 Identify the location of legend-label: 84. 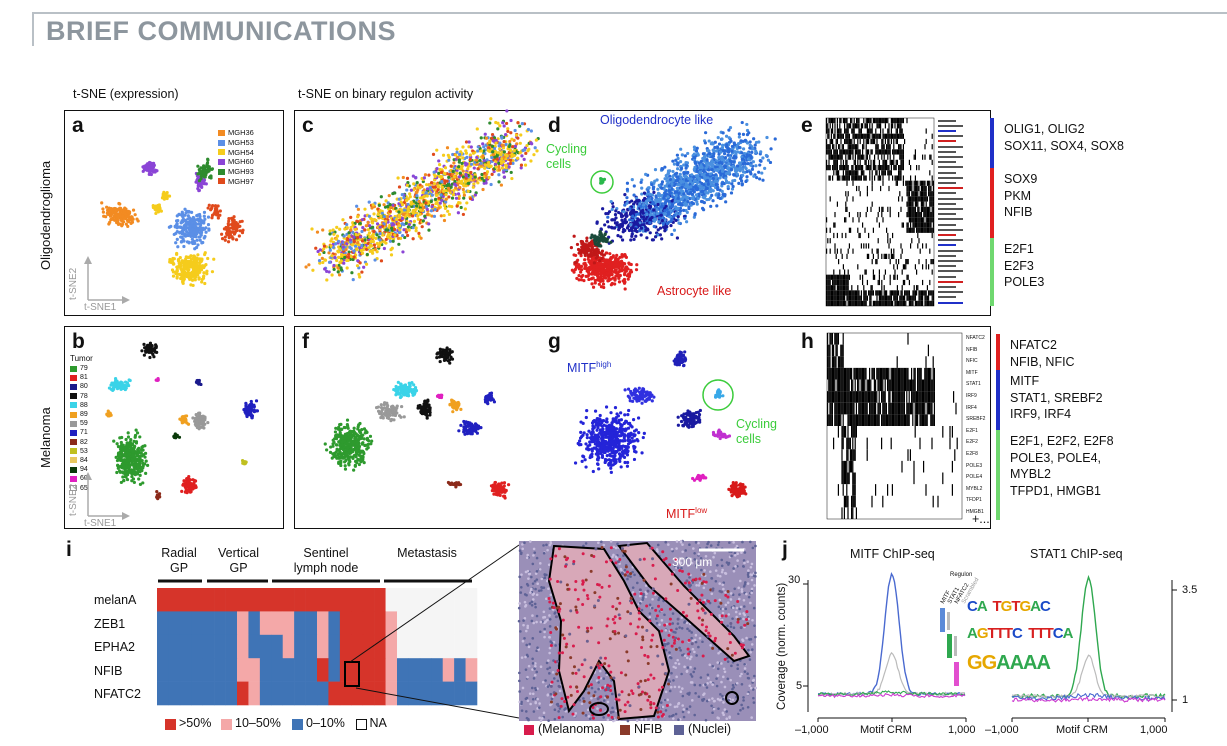
(84, 460).